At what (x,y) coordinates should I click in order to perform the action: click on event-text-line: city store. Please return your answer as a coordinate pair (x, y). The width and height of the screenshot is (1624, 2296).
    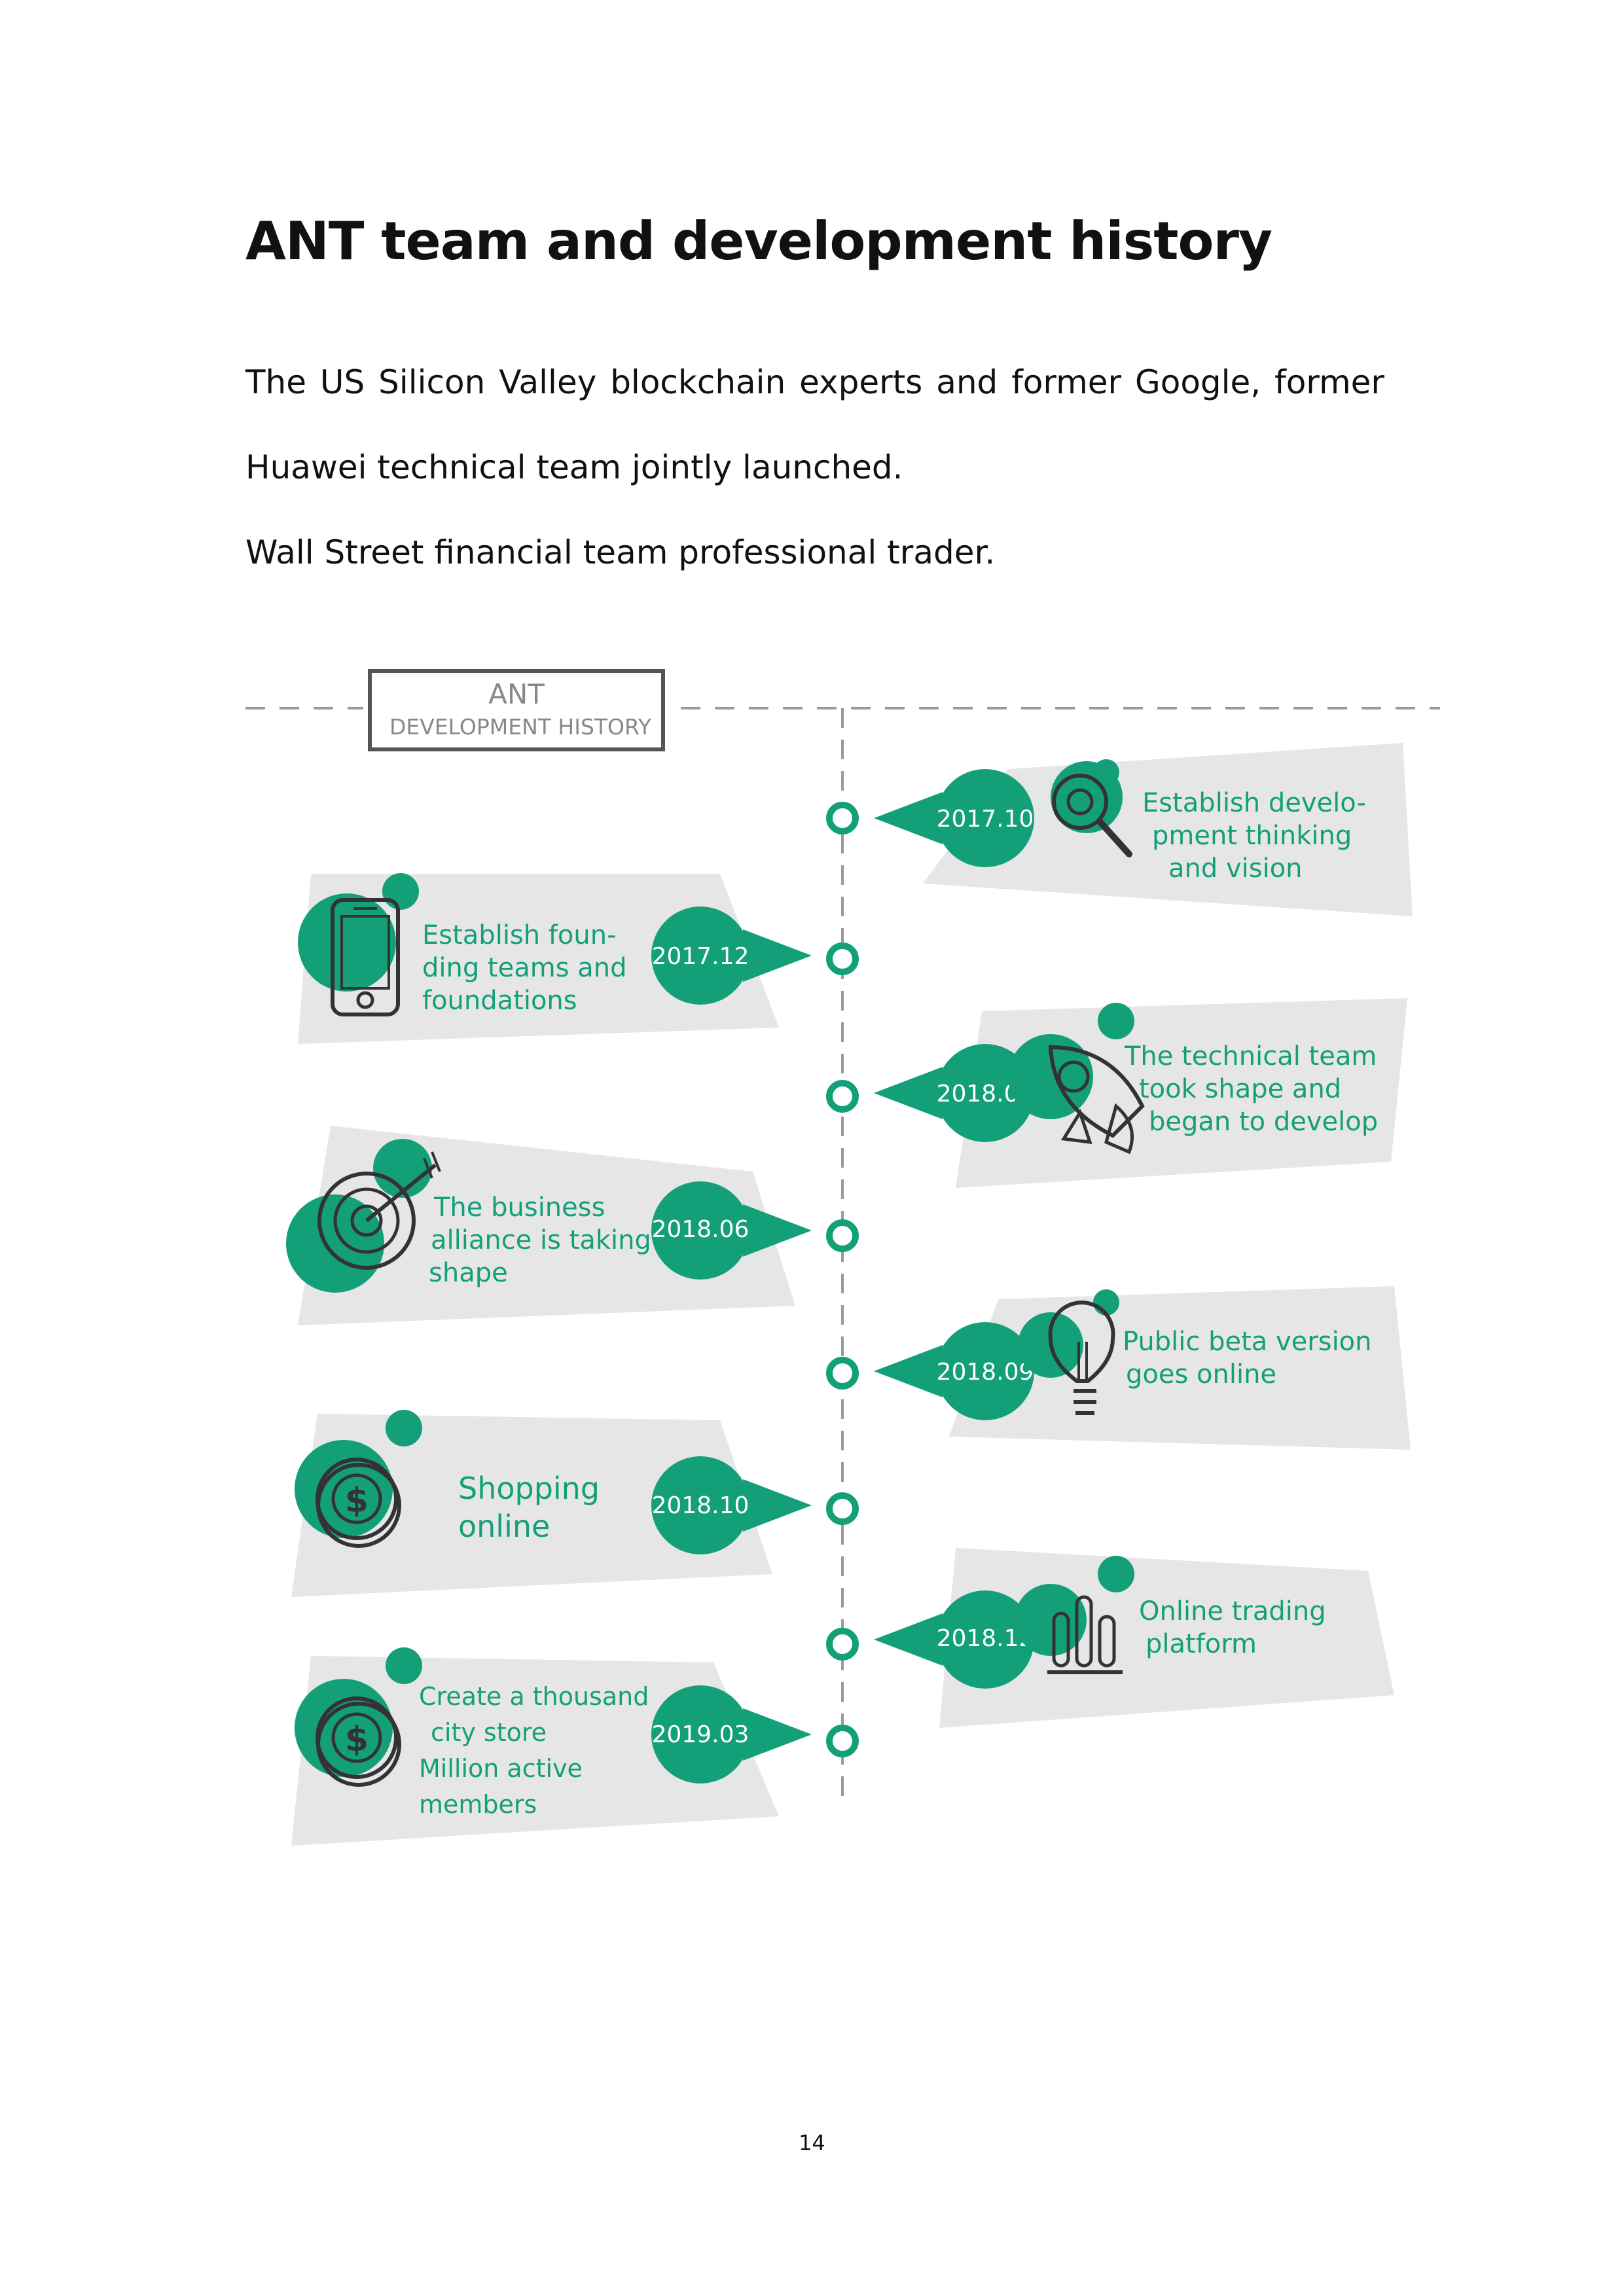
    Looking at the image, I should click on (489, 1733).